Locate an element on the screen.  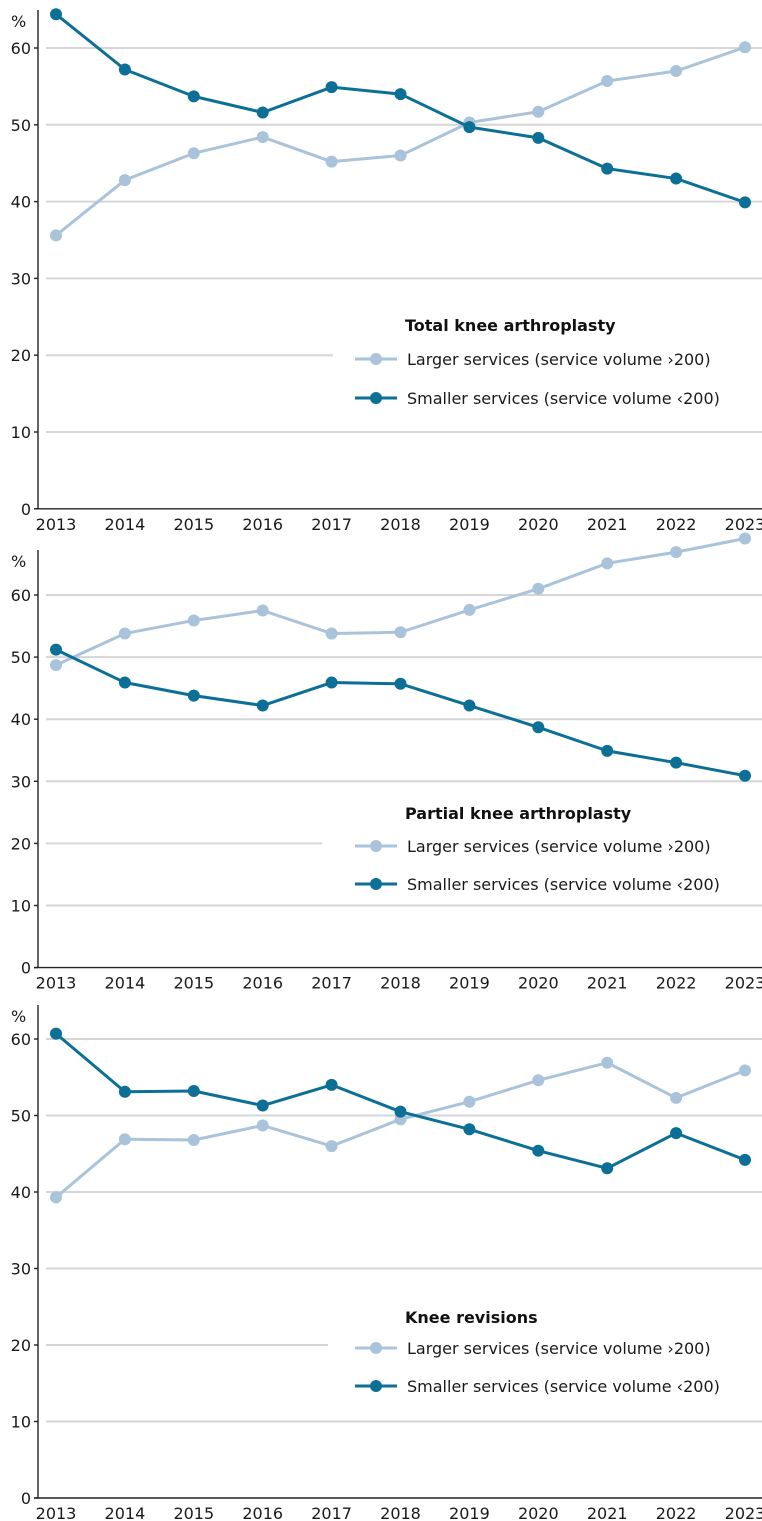
legend-label-smaller: Smaller services (service volume ‹200) is located at coordinates (563, 398).